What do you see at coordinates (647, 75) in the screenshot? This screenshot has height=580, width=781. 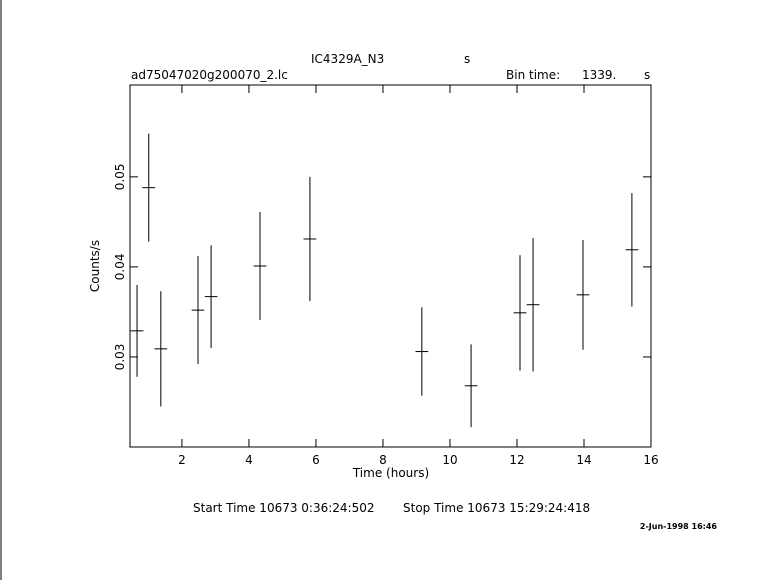 I see `bin-time-unit: s` at bounding box center [647, 75].